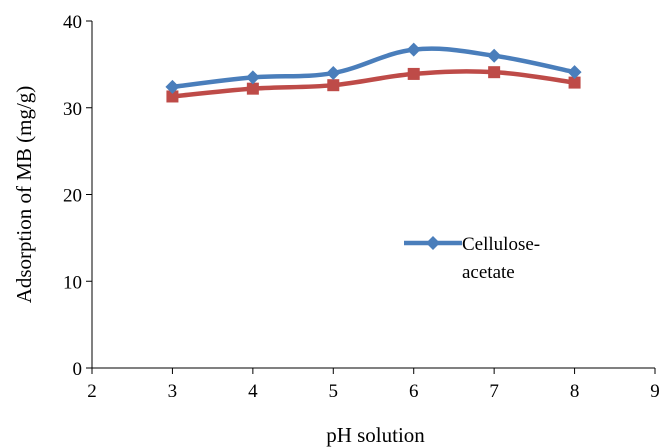 This screenshot has height=448, width=659. Describe the element at coordinates (414, 391) in the screenshot. I see `x-tick-label: 6` at that location.